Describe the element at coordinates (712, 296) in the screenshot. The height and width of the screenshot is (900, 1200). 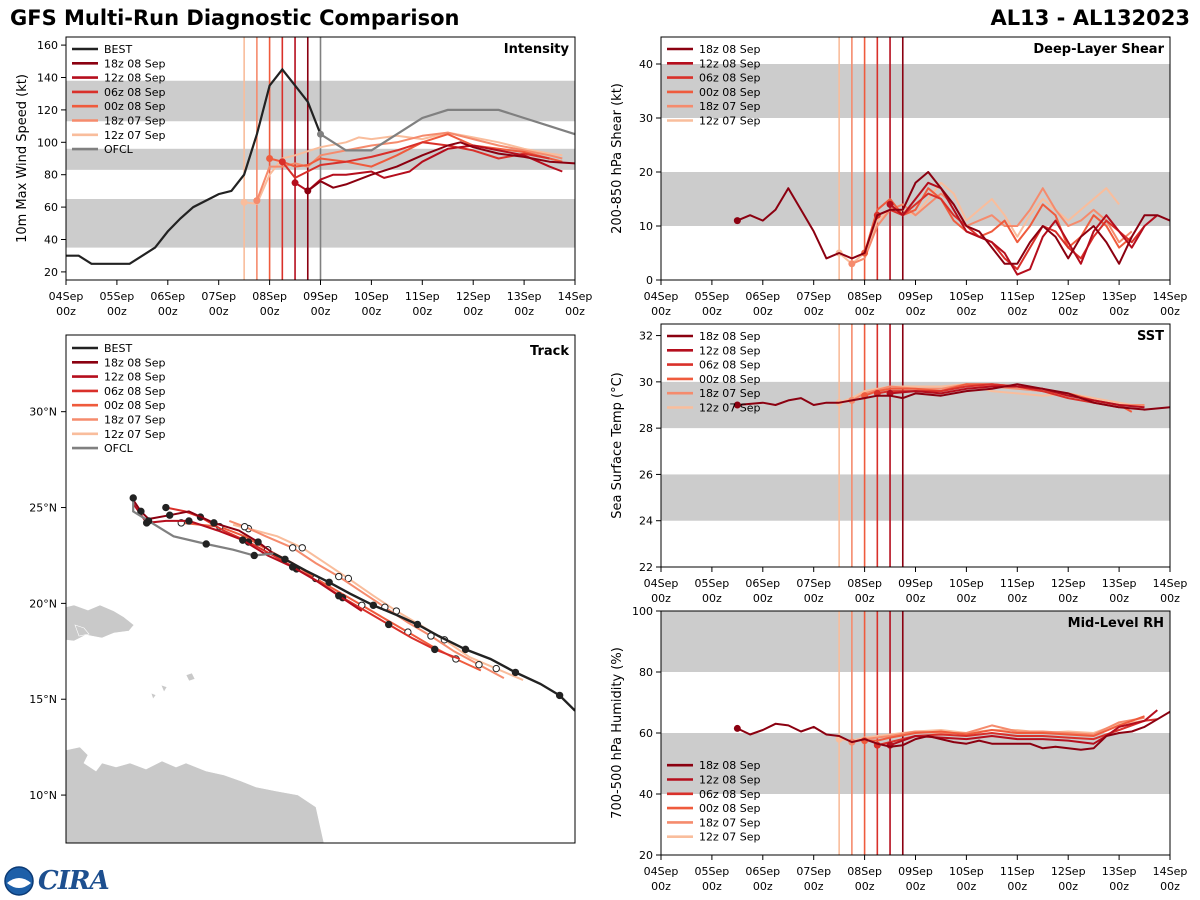
I see `shear-xtick-day: 05Sep` at that location.